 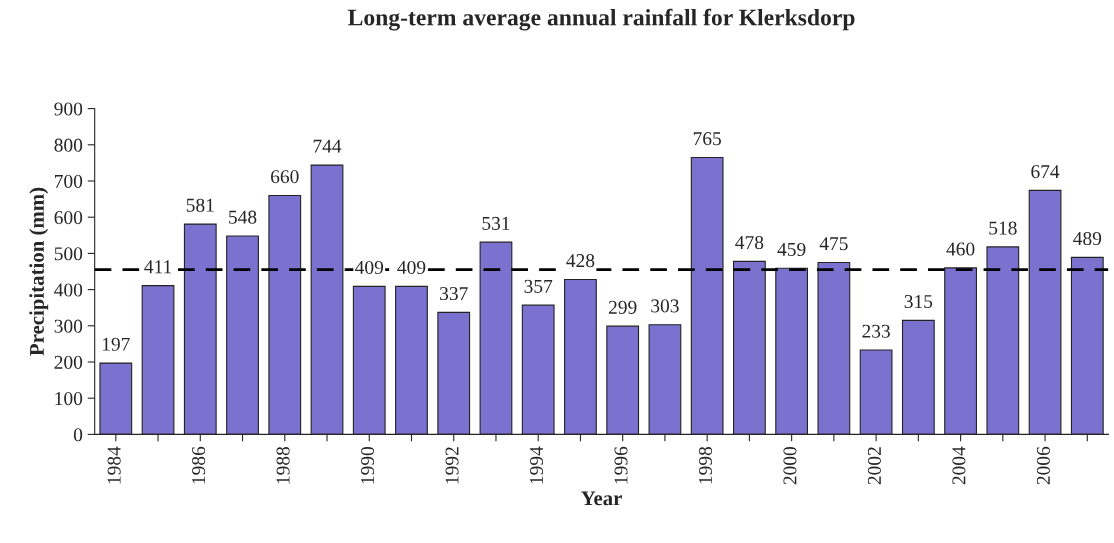 I want to click on y-axis-title: Precipitation (mm), so click(x=39, y=271).